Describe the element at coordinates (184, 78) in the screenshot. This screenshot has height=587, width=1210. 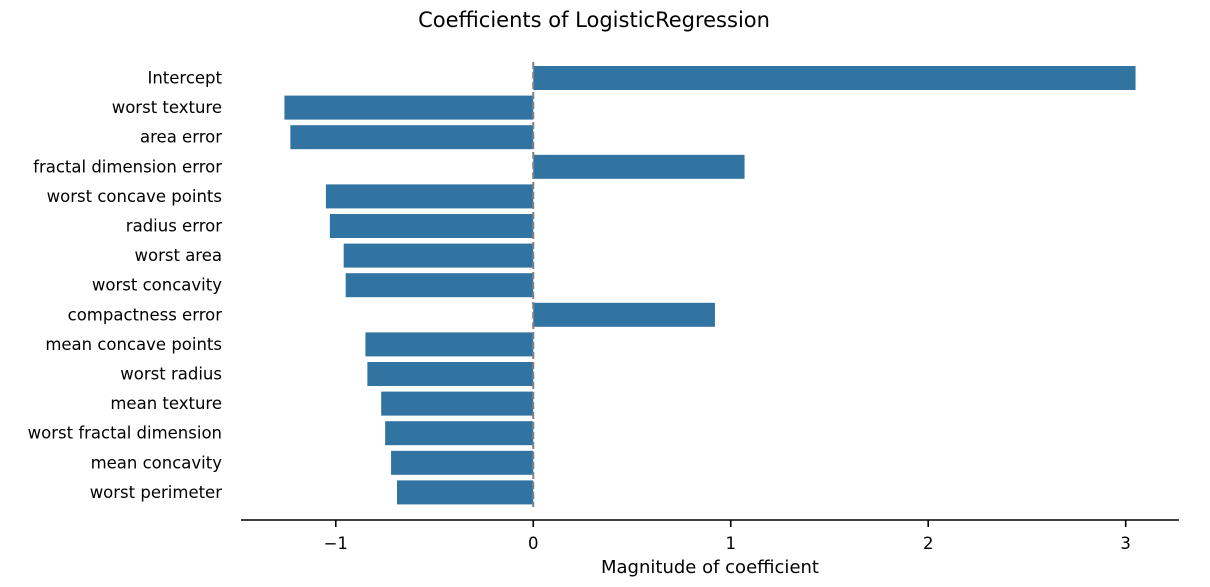
I see `category-label: Intercept` at that location.